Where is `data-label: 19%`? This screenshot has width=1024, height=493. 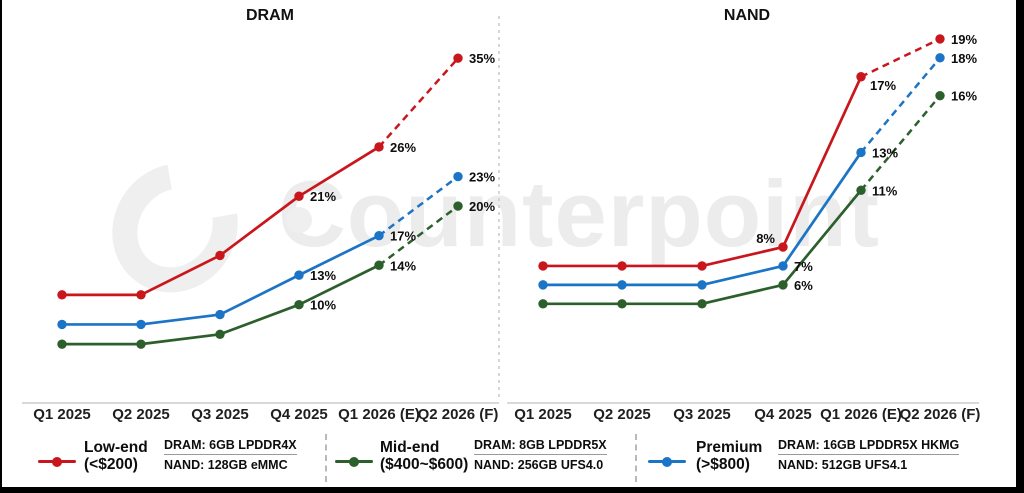
data-label: 19% is located at coordinates (964, 39).